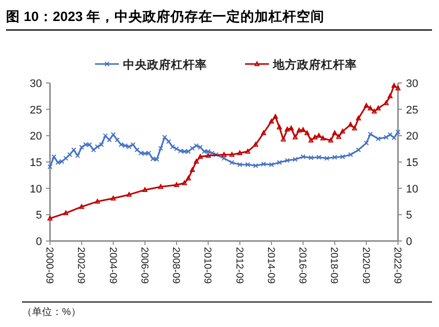  Describe the element at coordinates (409, 242) in the screenshot. I see `y2-tick-label: 0` at that location.